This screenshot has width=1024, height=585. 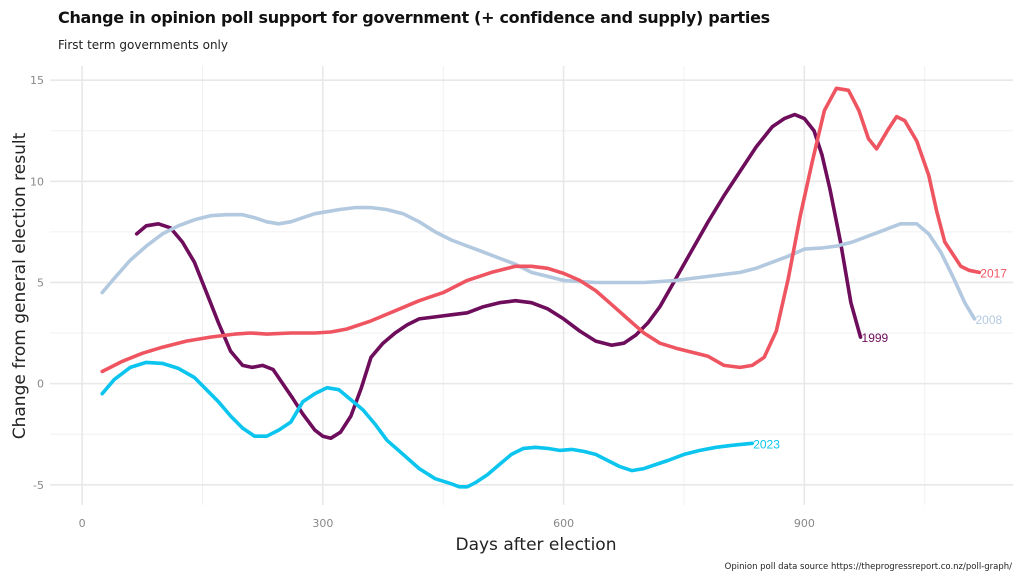 I want to click on y-tick-label: 5, so click(x=40, y=282).